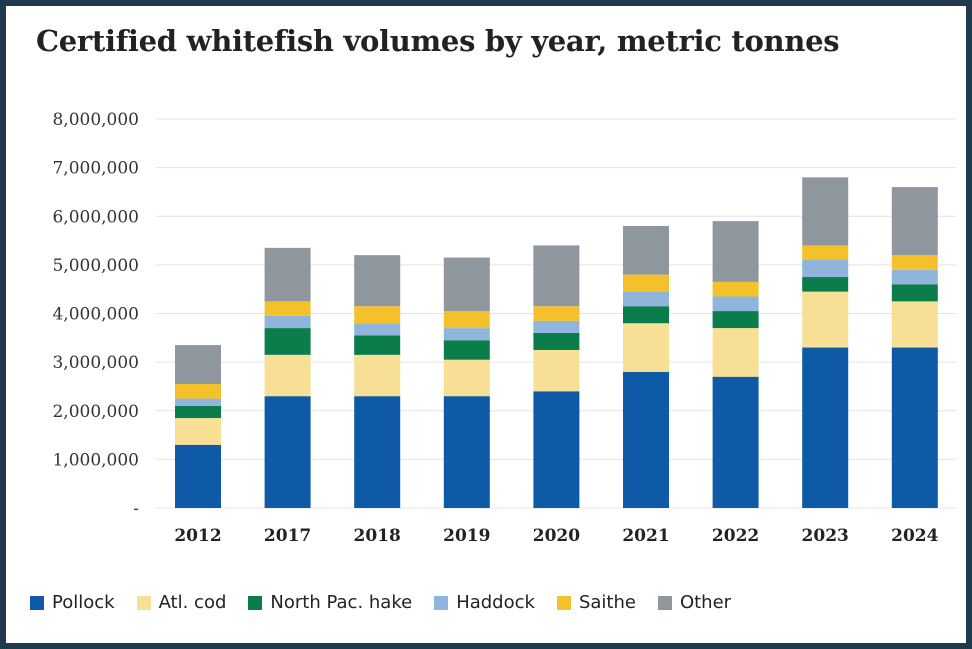  Describe the element at coordinates (95, 412) in the screenshot. I see `y-tick-label: 2,000,000` at that location.